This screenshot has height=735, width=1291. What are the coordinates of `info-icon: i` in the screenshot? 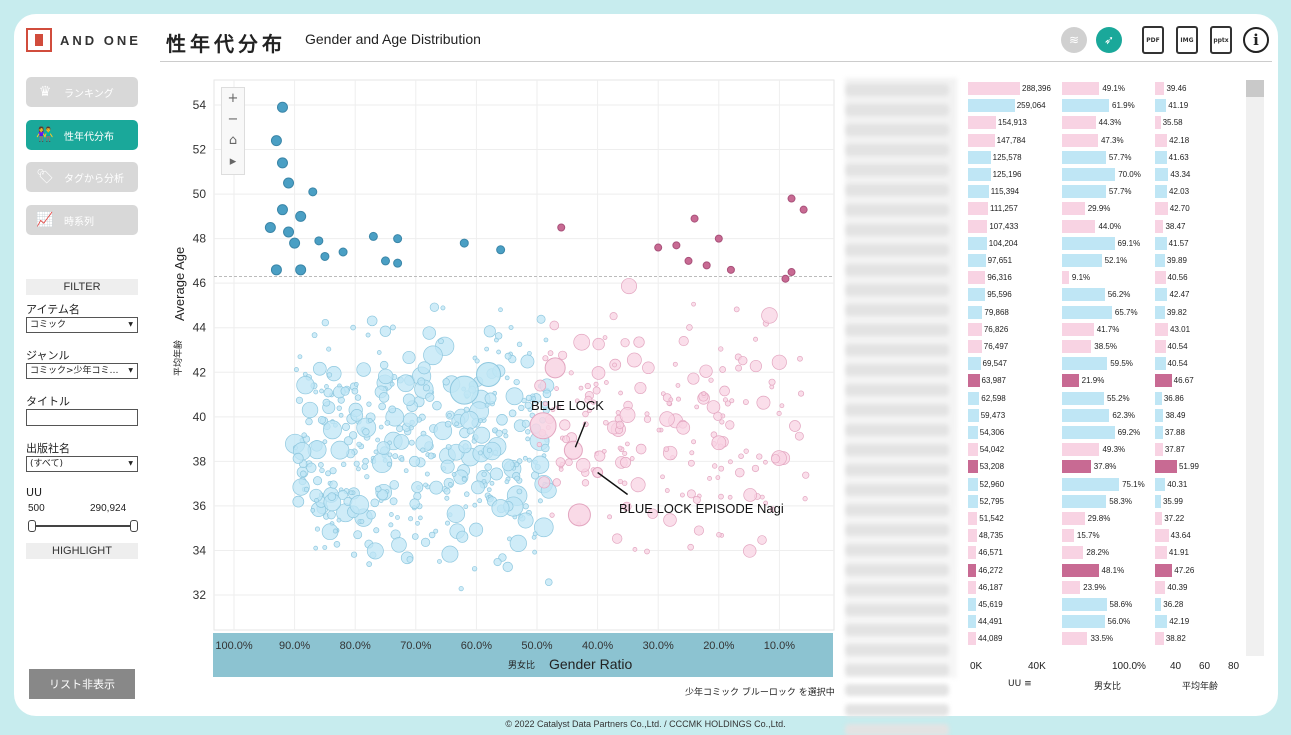 It's located at (1256, 40).